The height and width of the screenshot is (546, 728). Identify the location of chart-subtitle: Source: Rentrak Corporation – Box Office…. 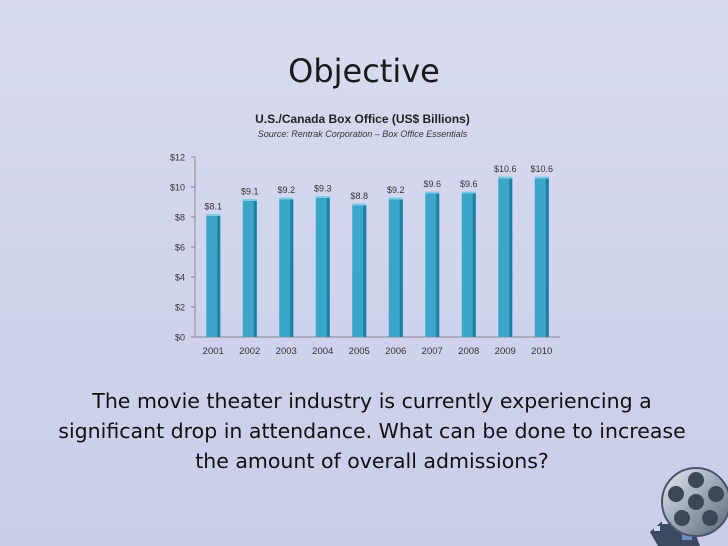
(362, 134).